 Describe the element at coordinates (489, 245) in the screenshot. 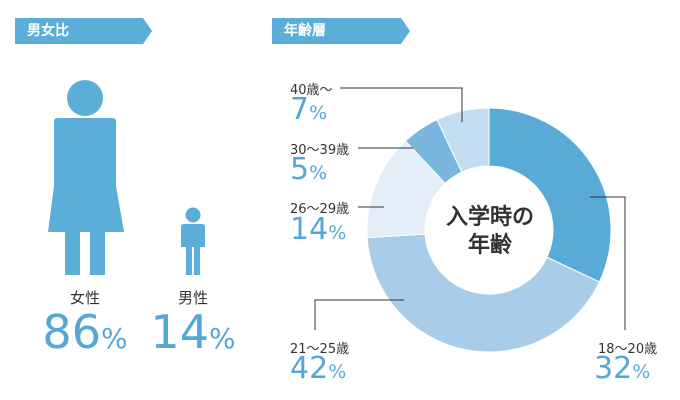

I see `center-label-line2: 年齢` at that location.